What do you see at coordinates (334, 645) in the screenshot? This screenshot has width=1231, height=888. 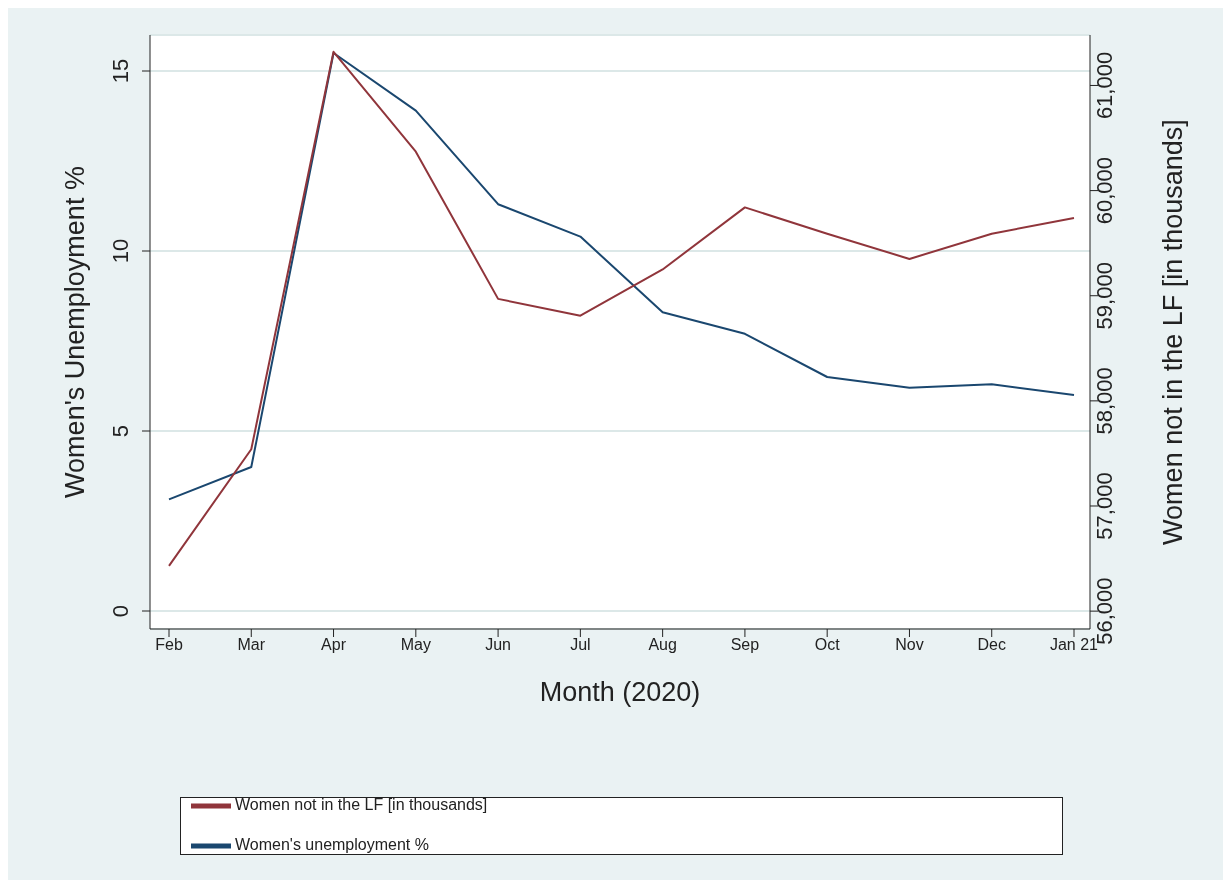 I see `x-tick-label: Apr` at bounding box center [334, 645].